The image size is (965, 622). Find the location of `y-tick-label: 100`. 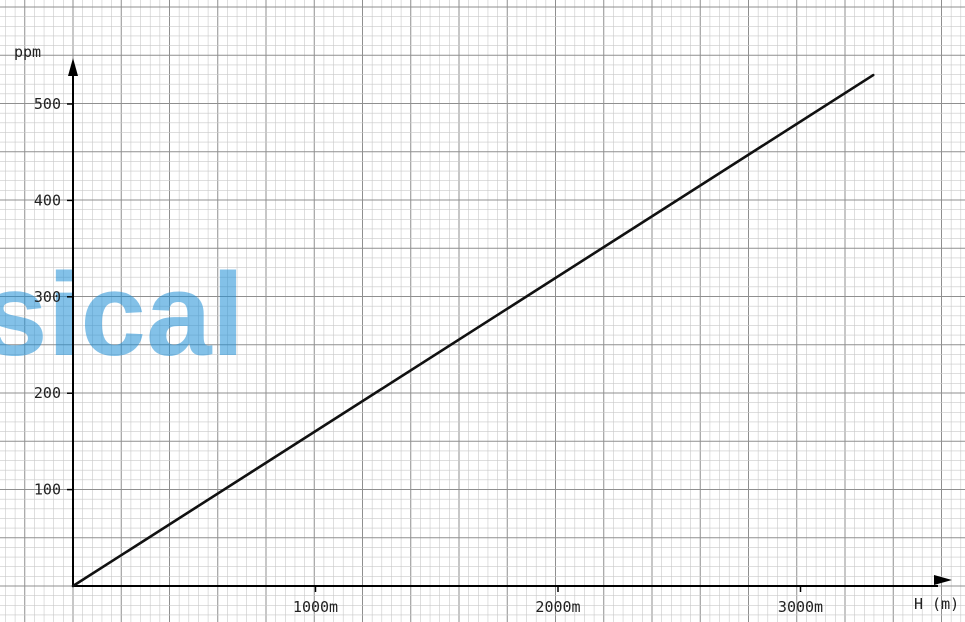

y-tick-label: 100 is located at coordinates (47, 490).